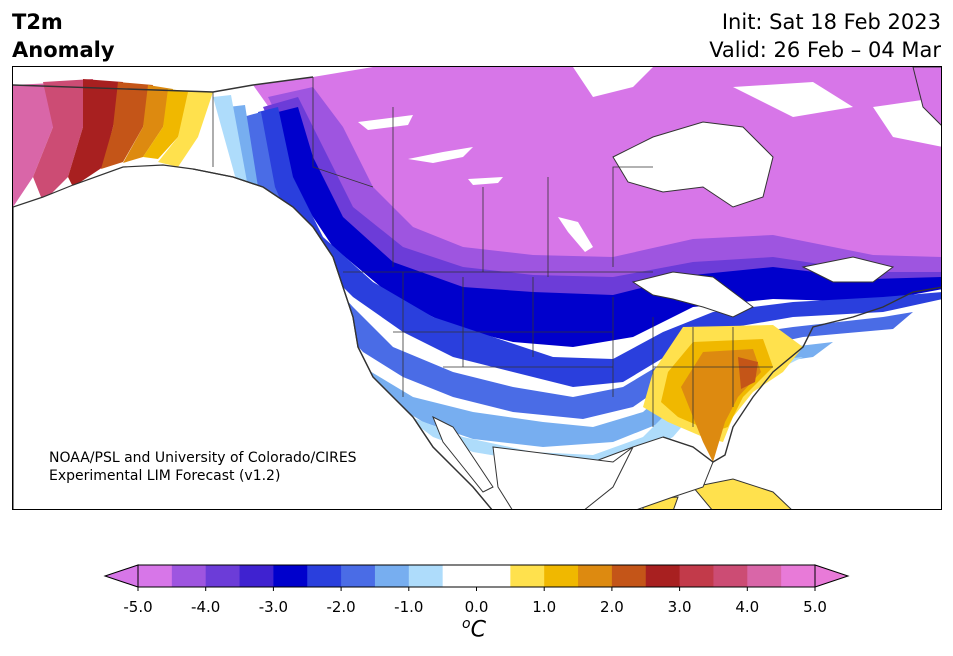  I want to click on great-slave-lake, so click(385, 122).